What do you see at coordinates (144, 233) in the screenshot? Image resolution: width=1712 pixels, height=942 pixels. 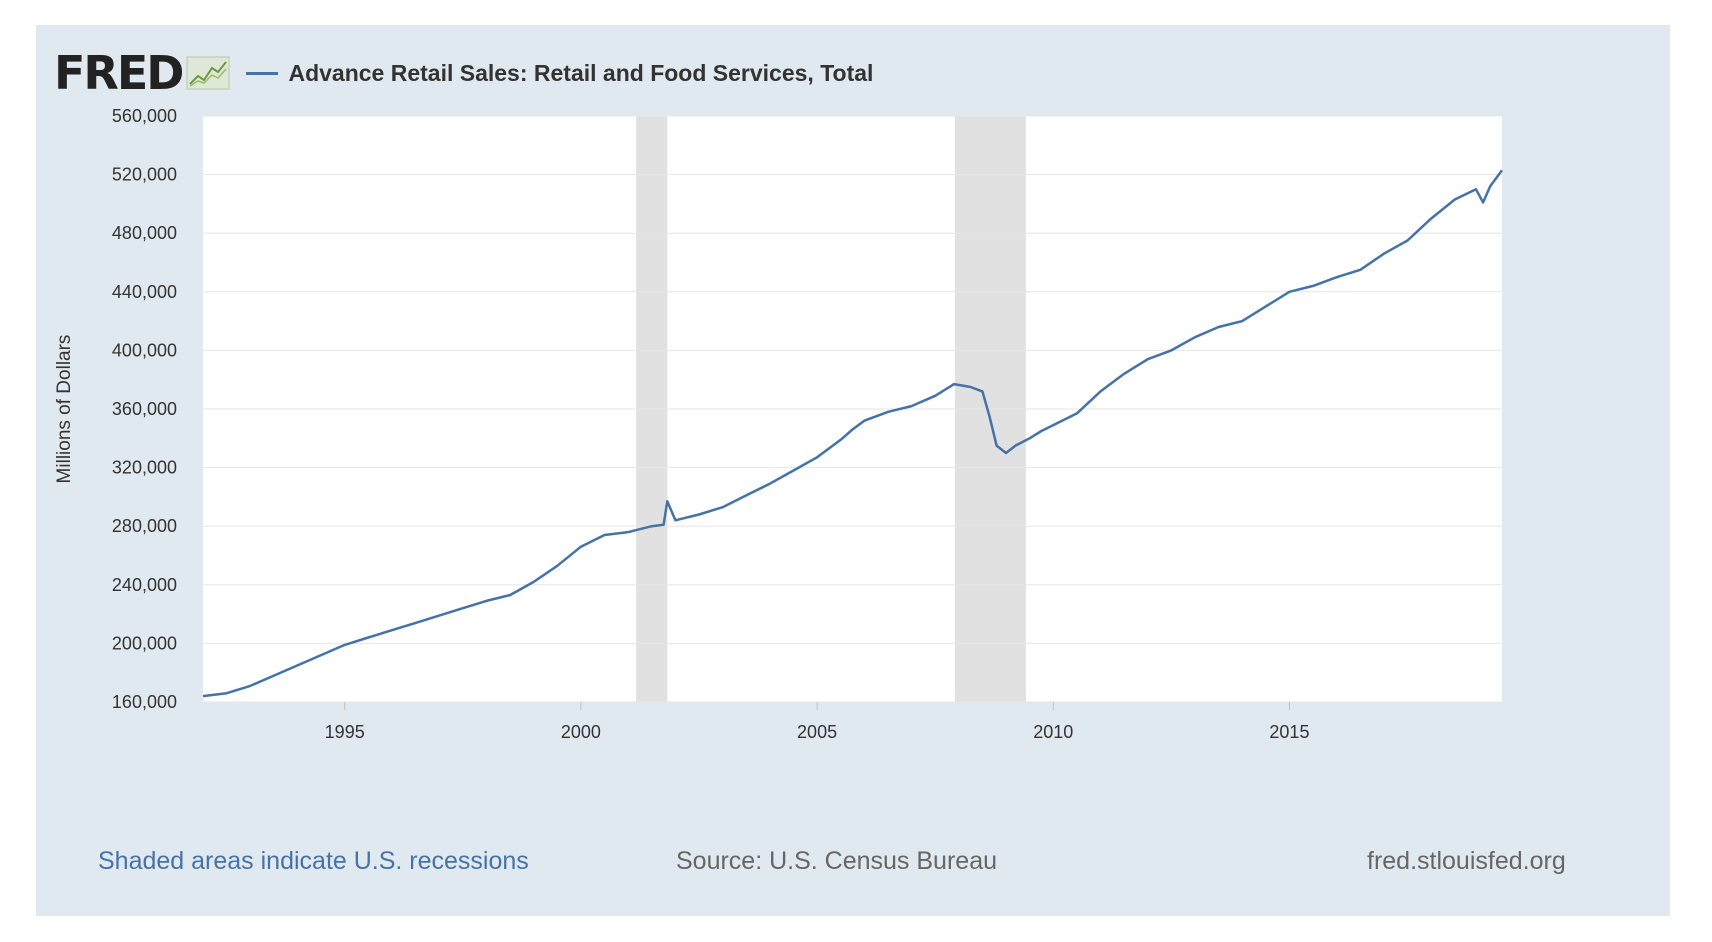 I see `y-tick-label: 480,000` at bounding box center [144, 233].